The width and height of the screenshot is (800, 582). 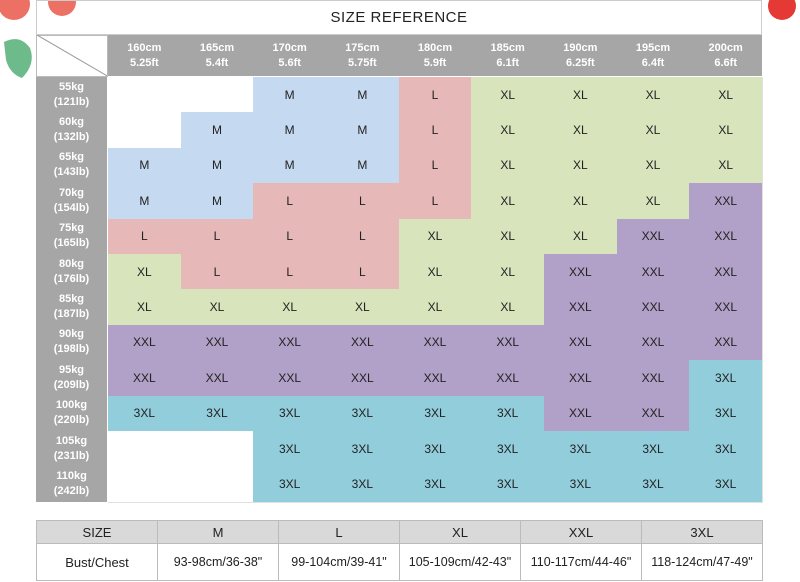 I want to click on weight-kg: 75kg, so click(x=71, y=228).